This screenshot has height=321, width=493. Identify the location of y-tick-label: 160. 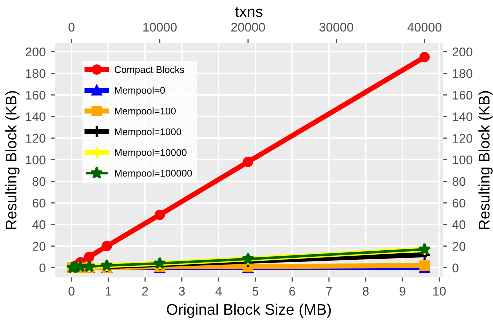
(36, 95).